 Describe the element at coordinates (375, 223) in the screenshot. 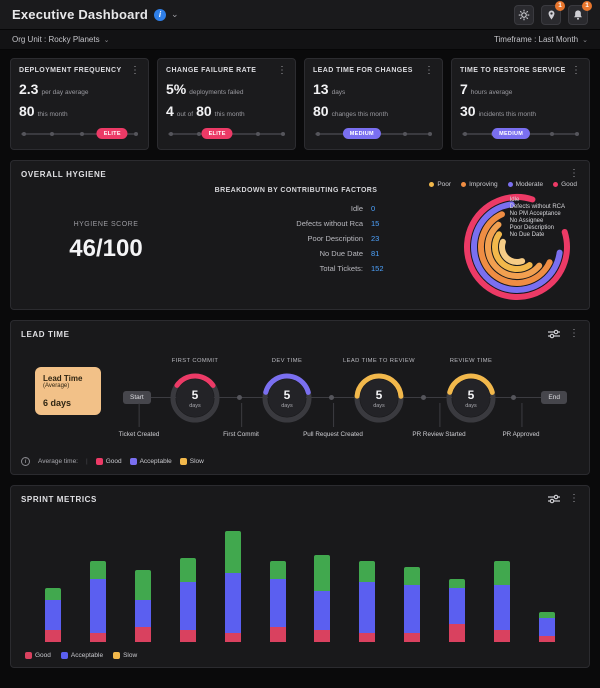

I see `breakdown-value: 15` at that location.